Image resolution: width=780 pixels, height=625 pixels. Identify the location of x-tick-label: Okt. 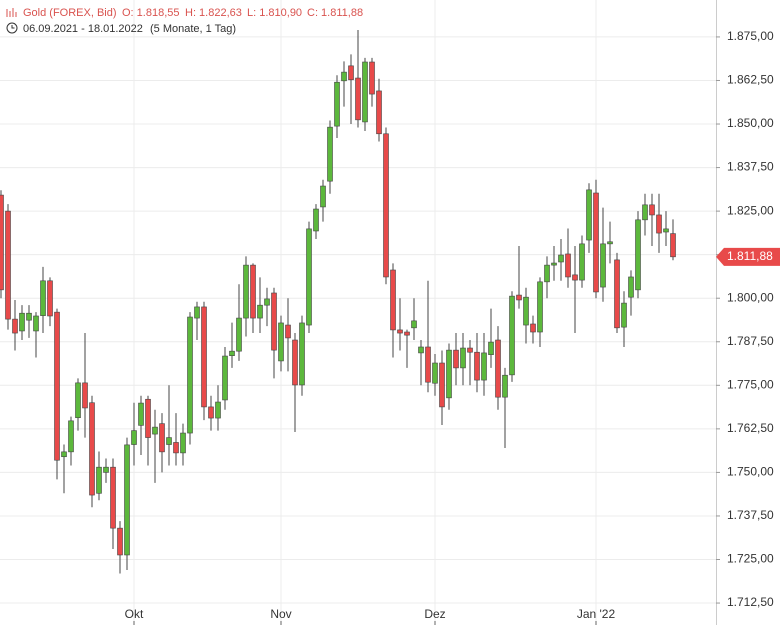
(134, 614).